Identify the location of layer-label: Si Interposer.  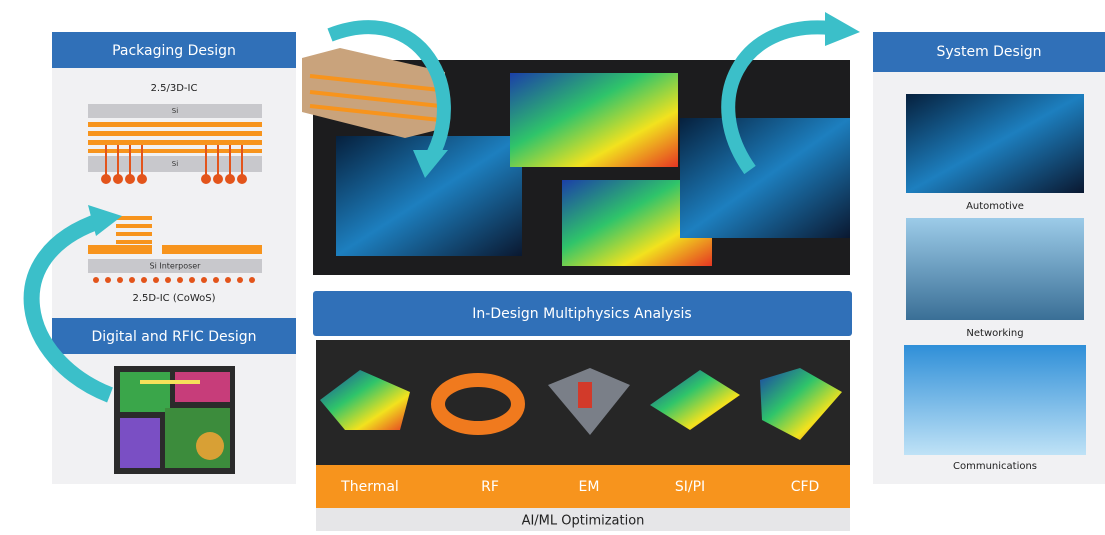
(176, 266).